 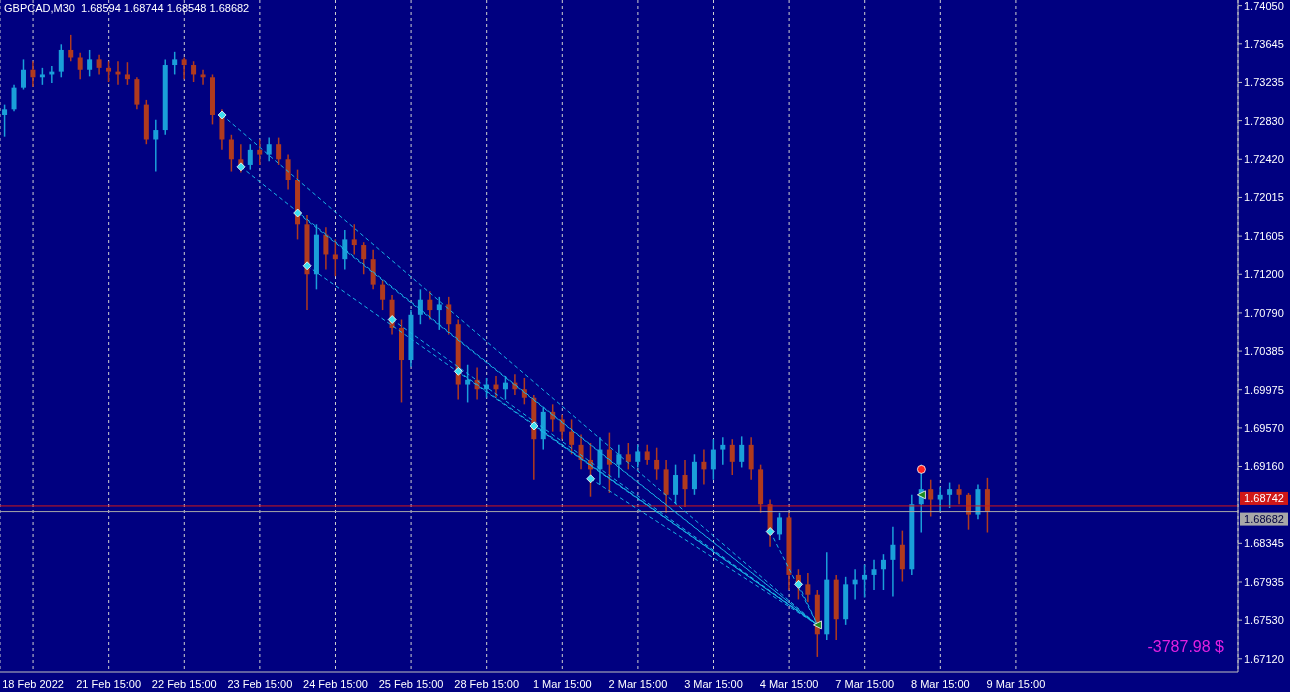 What do you see at coordinates (1264, 159) in the screenshot?
I see `y-tick-label: 1.72420` at bounding box center [1264, 159].